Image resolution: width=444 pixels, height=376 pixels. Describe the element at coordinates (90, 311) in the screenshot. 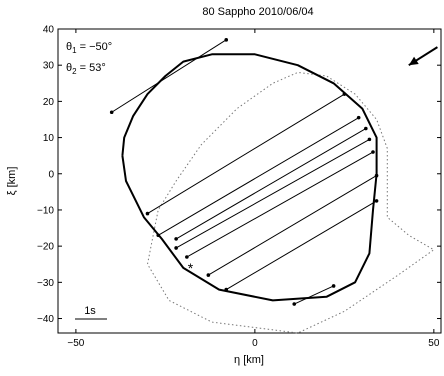

I see `scale-bar-label: 1s` at that location.